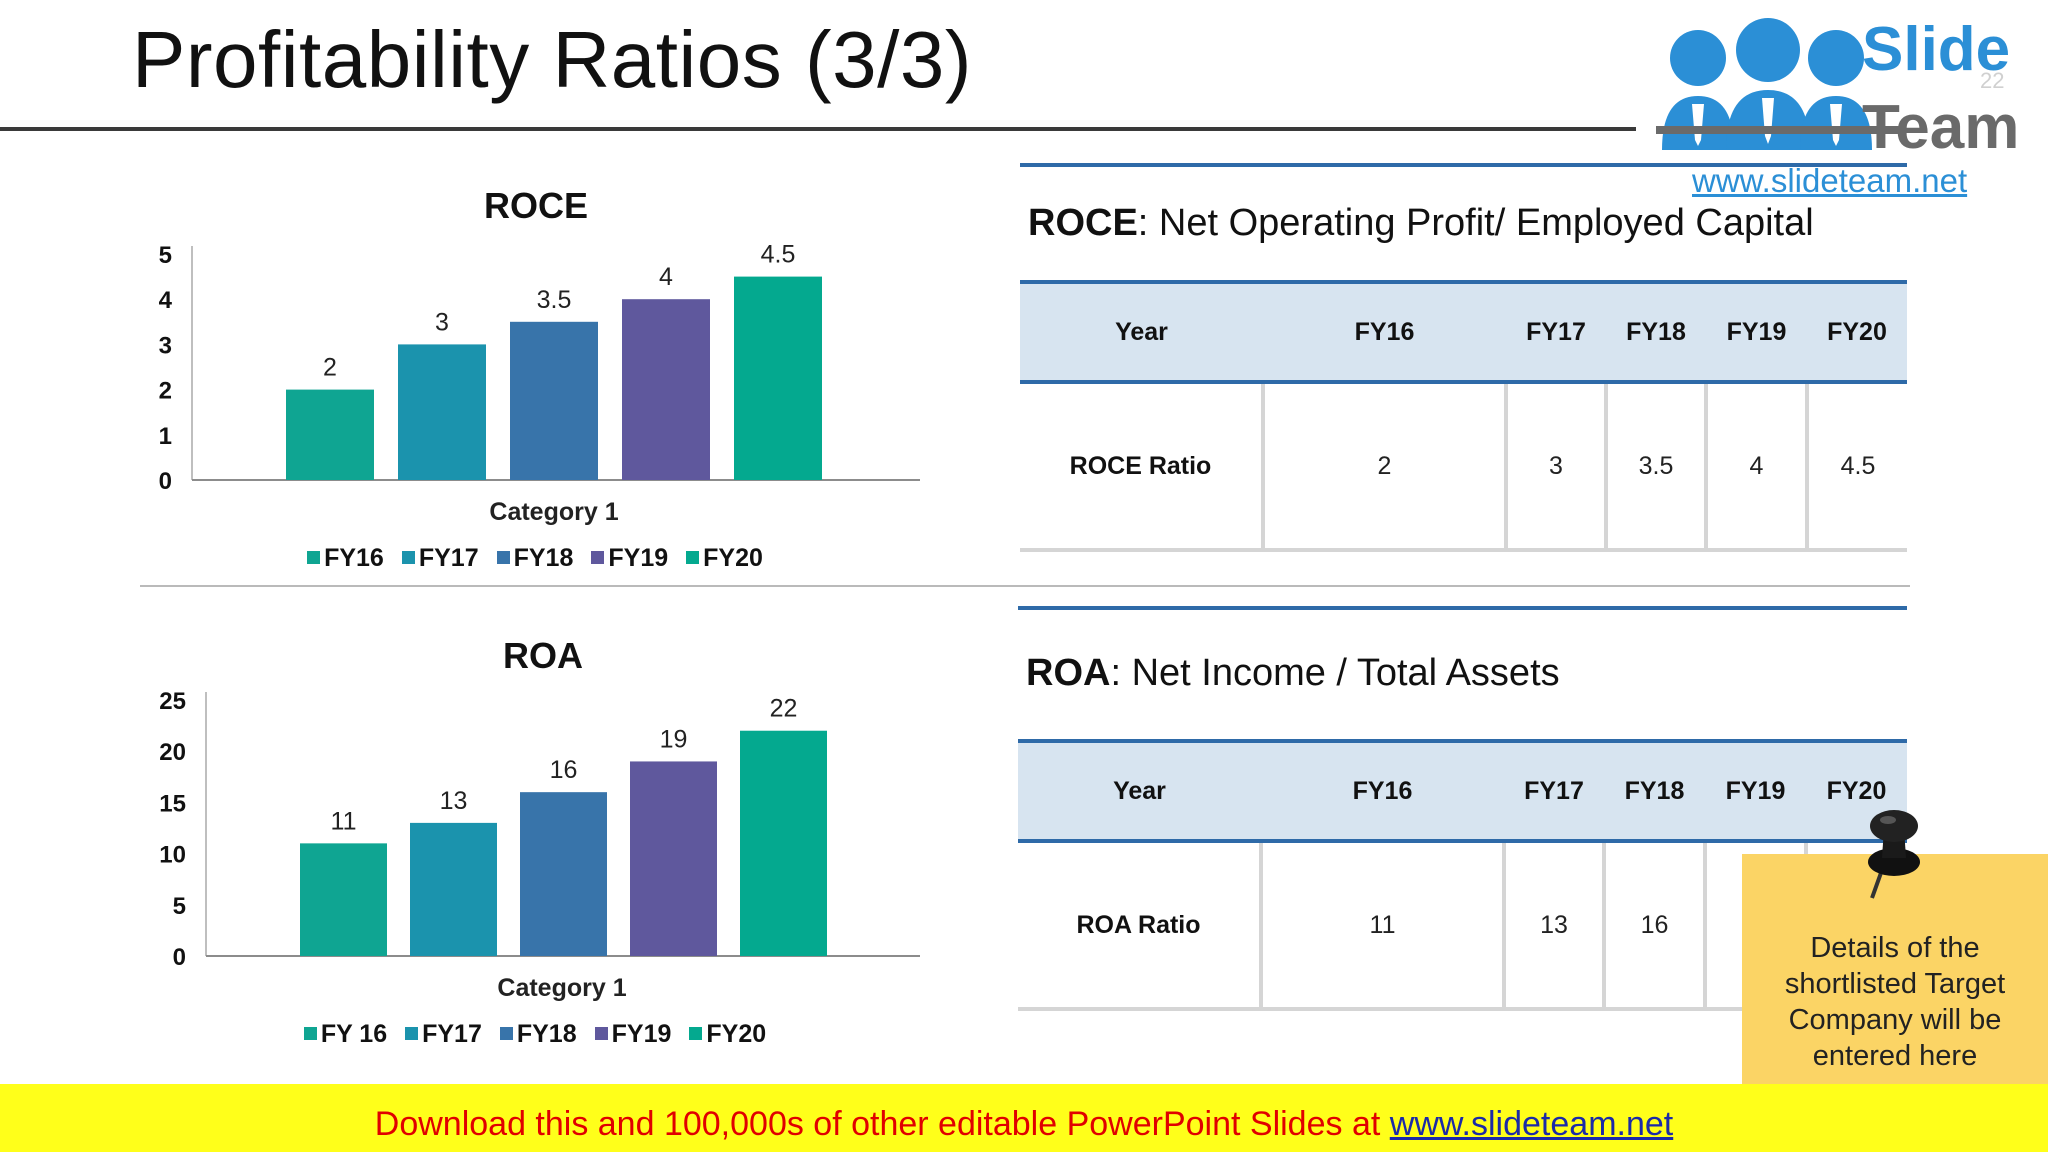 The height and width of the screenshot is (1152, 2048). I want to click on roce-y-tick-label: 3, so click(165, 345).